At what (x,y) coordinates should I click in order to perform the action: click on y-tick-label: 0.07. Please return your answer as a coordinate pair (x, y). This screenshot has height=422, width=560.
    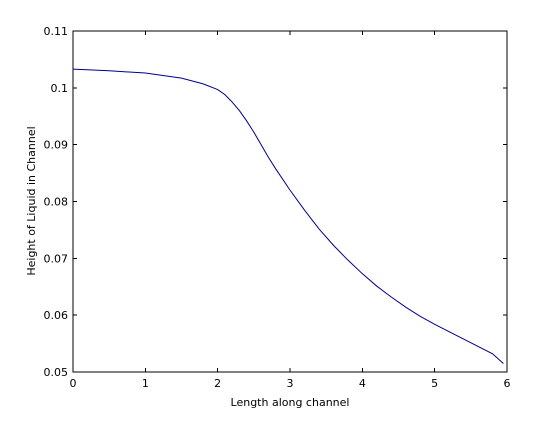
    Looking at the image, I should click on (56, 258).